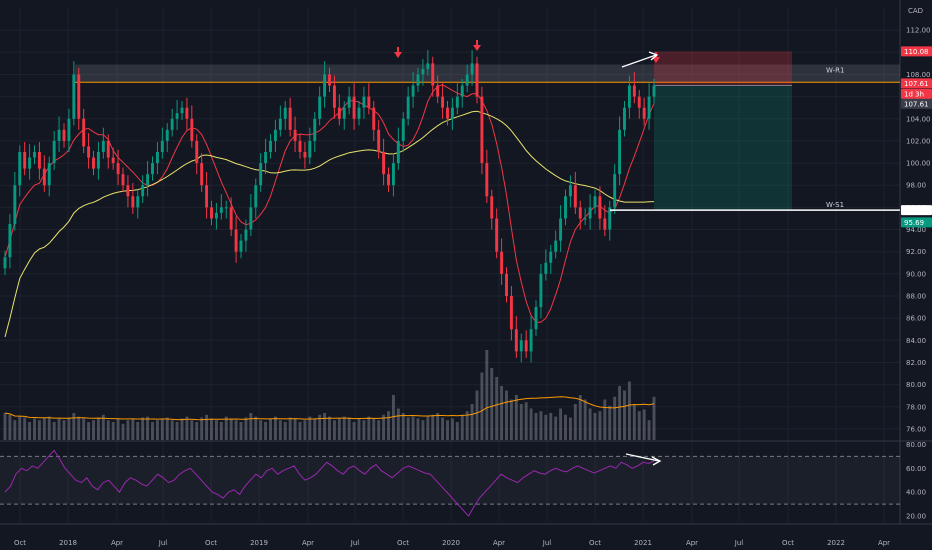 The height and width of the screenshot is (550, 932). Describe the element at coordinates (918, 164) in the screenshot. I see `y-tick-label: 100.00` at that location.